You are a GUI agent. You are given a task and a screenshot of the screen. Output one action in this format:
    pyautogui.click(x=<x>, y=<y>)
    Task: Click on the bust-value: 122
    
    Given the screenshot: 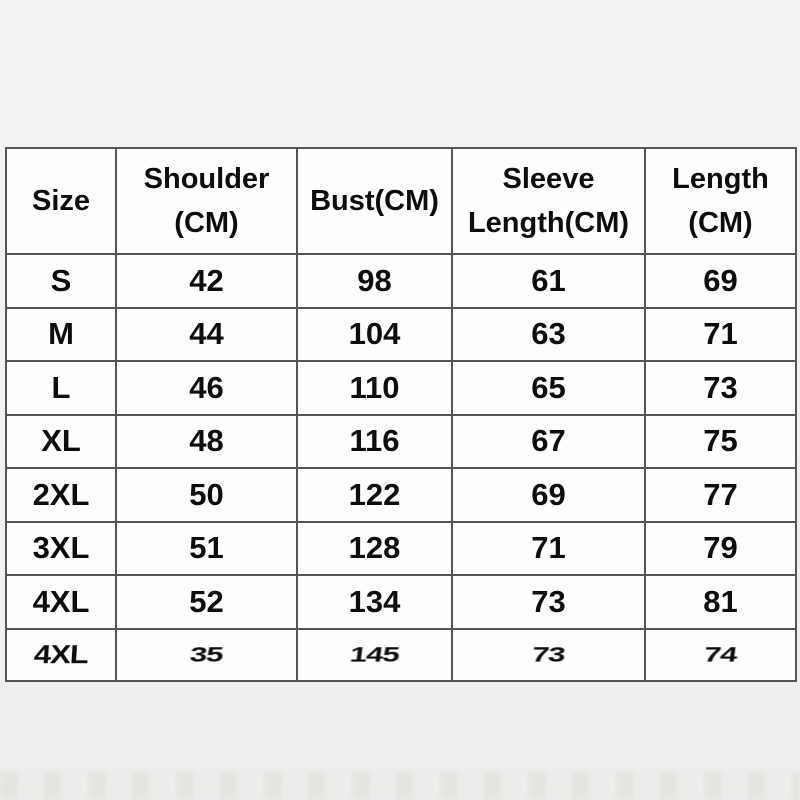 What is the action you would take?
    pyautogui.click(x=374, y=494)
    